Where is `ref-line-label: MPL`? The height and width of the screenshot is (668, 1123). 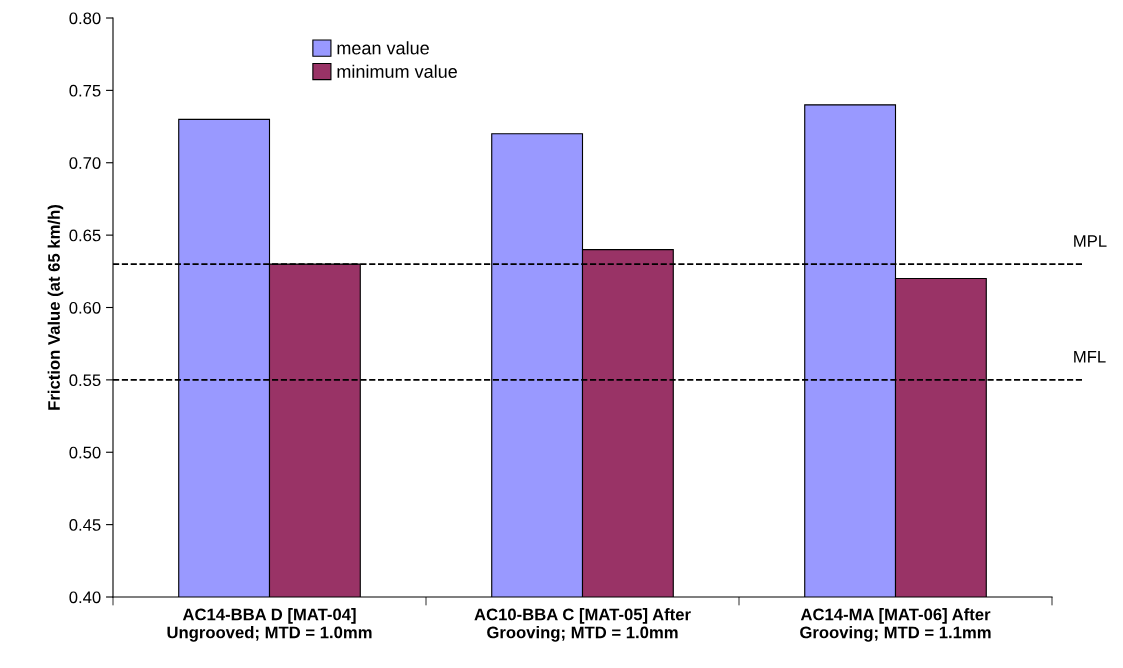 ref-line-label: MPL is located at coordinates (1090, 241).